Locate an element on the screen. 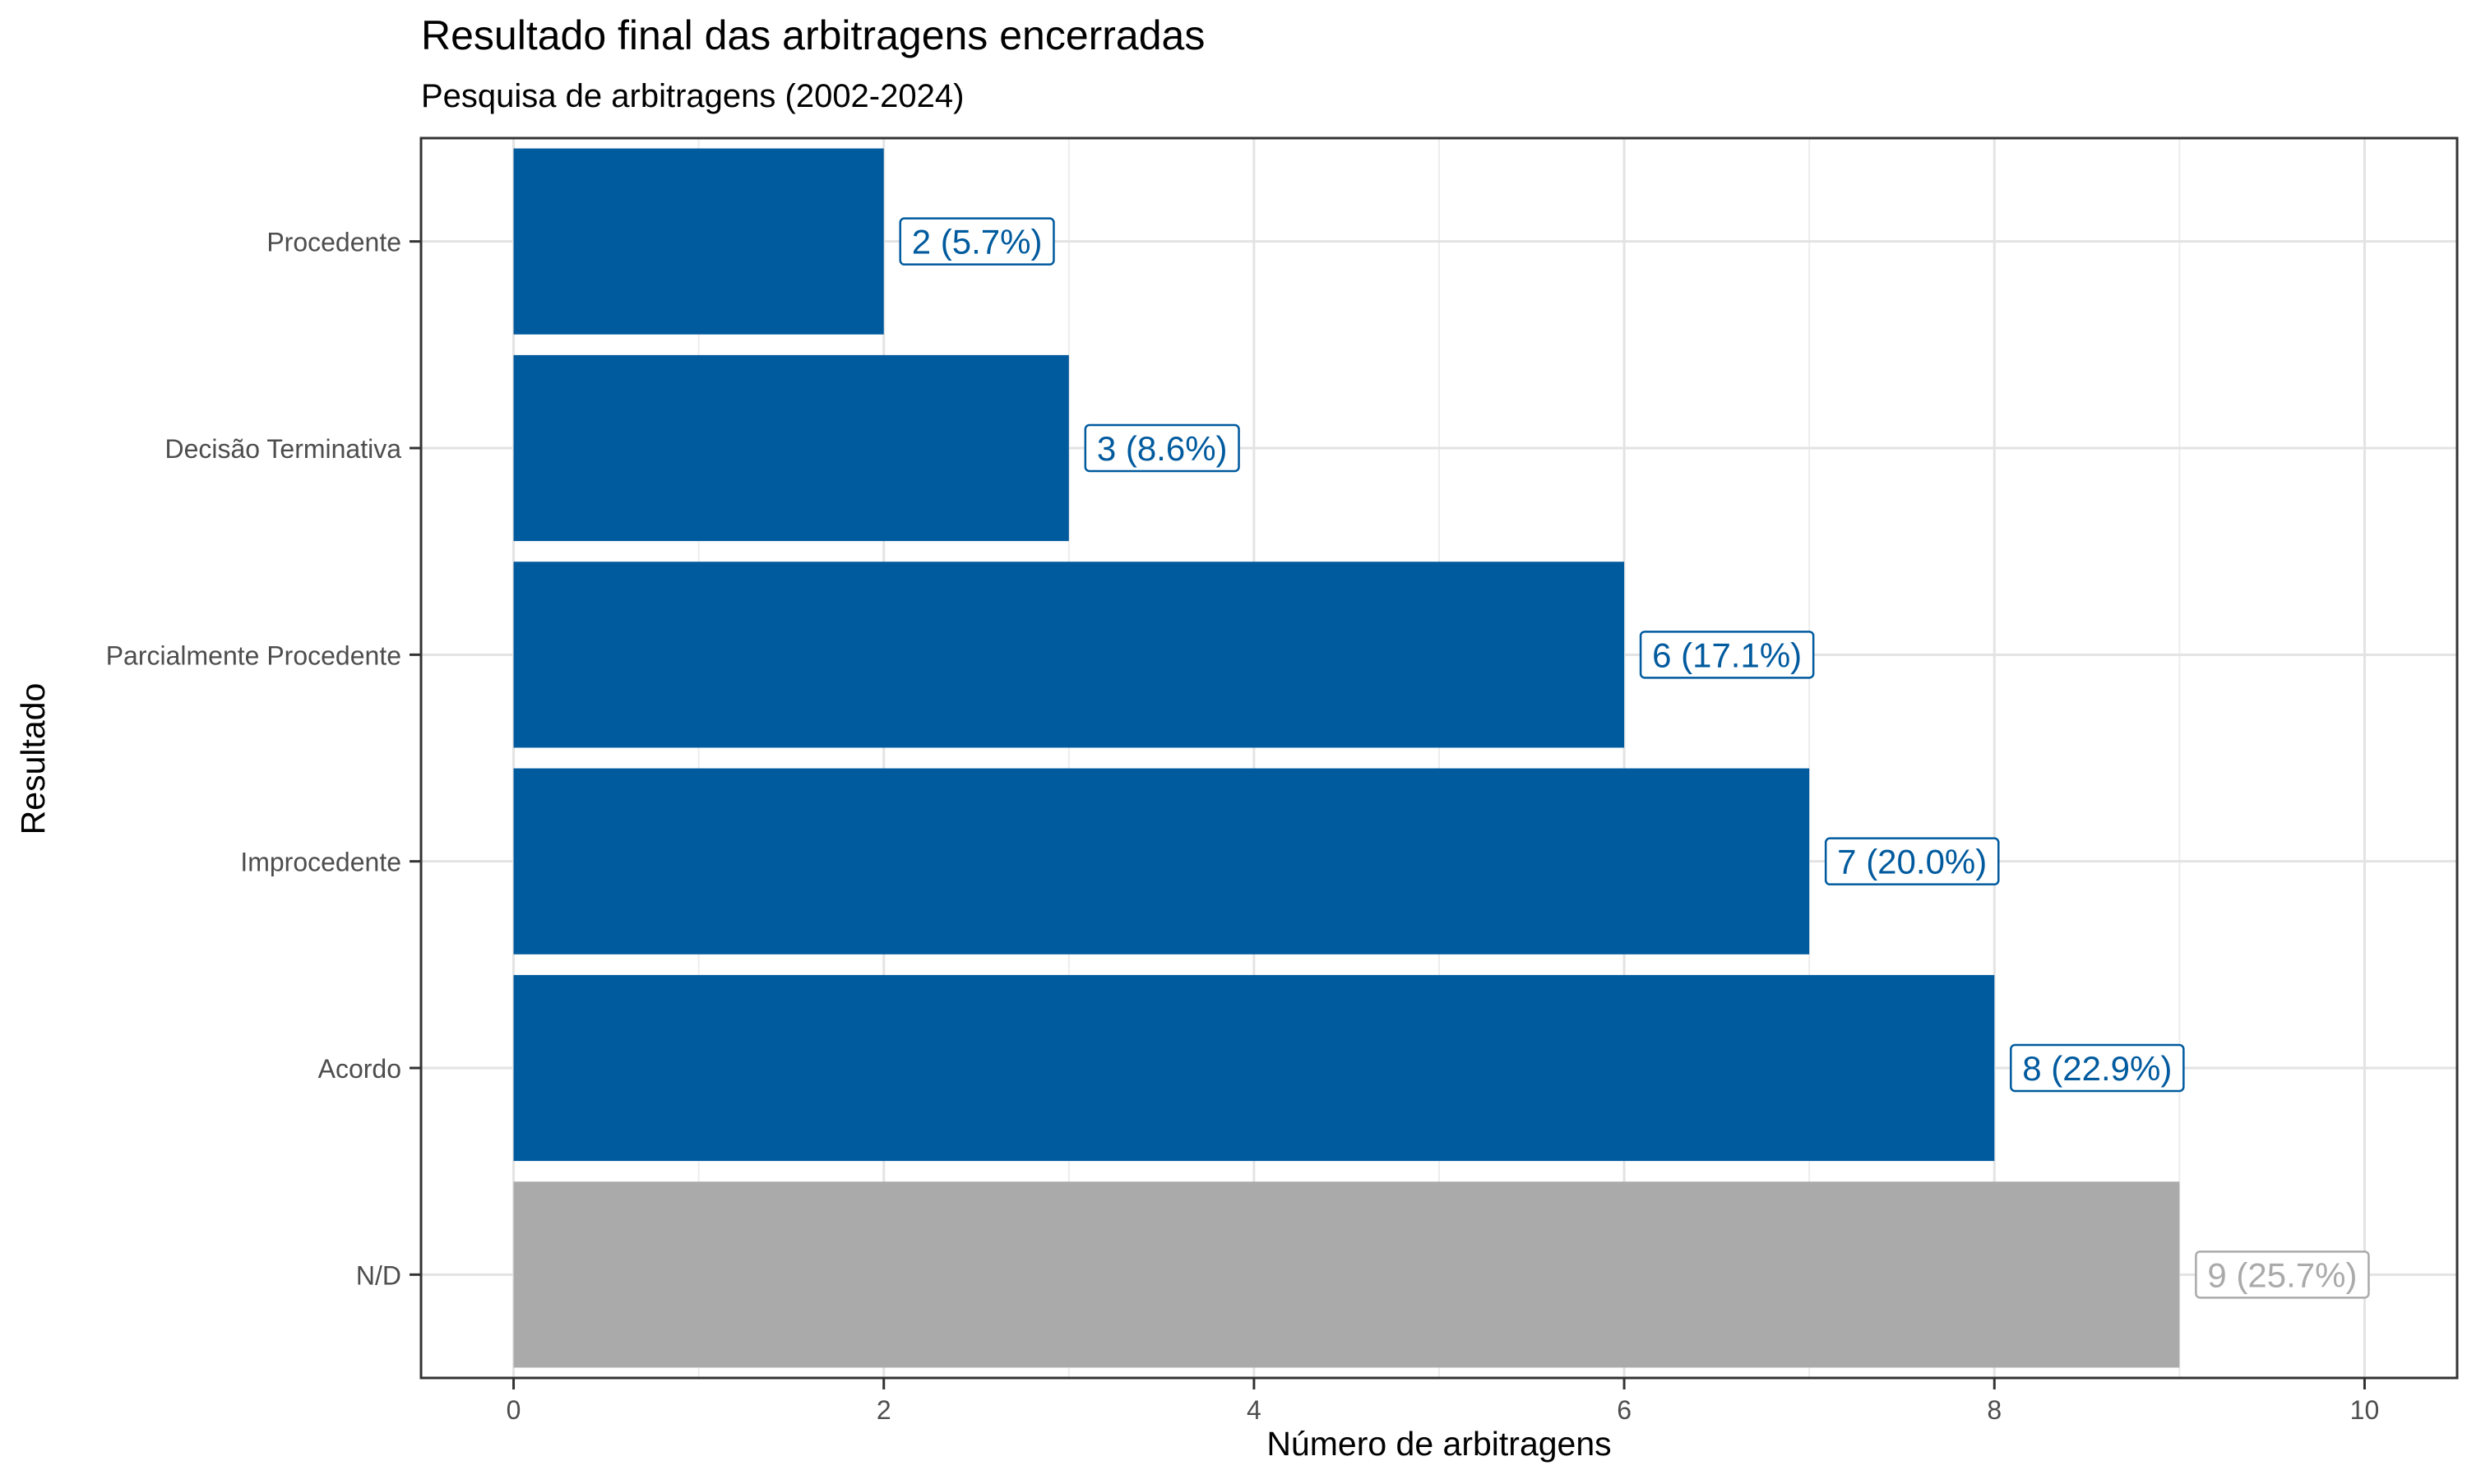 This screenshot has height=1484, width=2467. data-label: 3 (8.6%) is located at coordinates (1162, 448).